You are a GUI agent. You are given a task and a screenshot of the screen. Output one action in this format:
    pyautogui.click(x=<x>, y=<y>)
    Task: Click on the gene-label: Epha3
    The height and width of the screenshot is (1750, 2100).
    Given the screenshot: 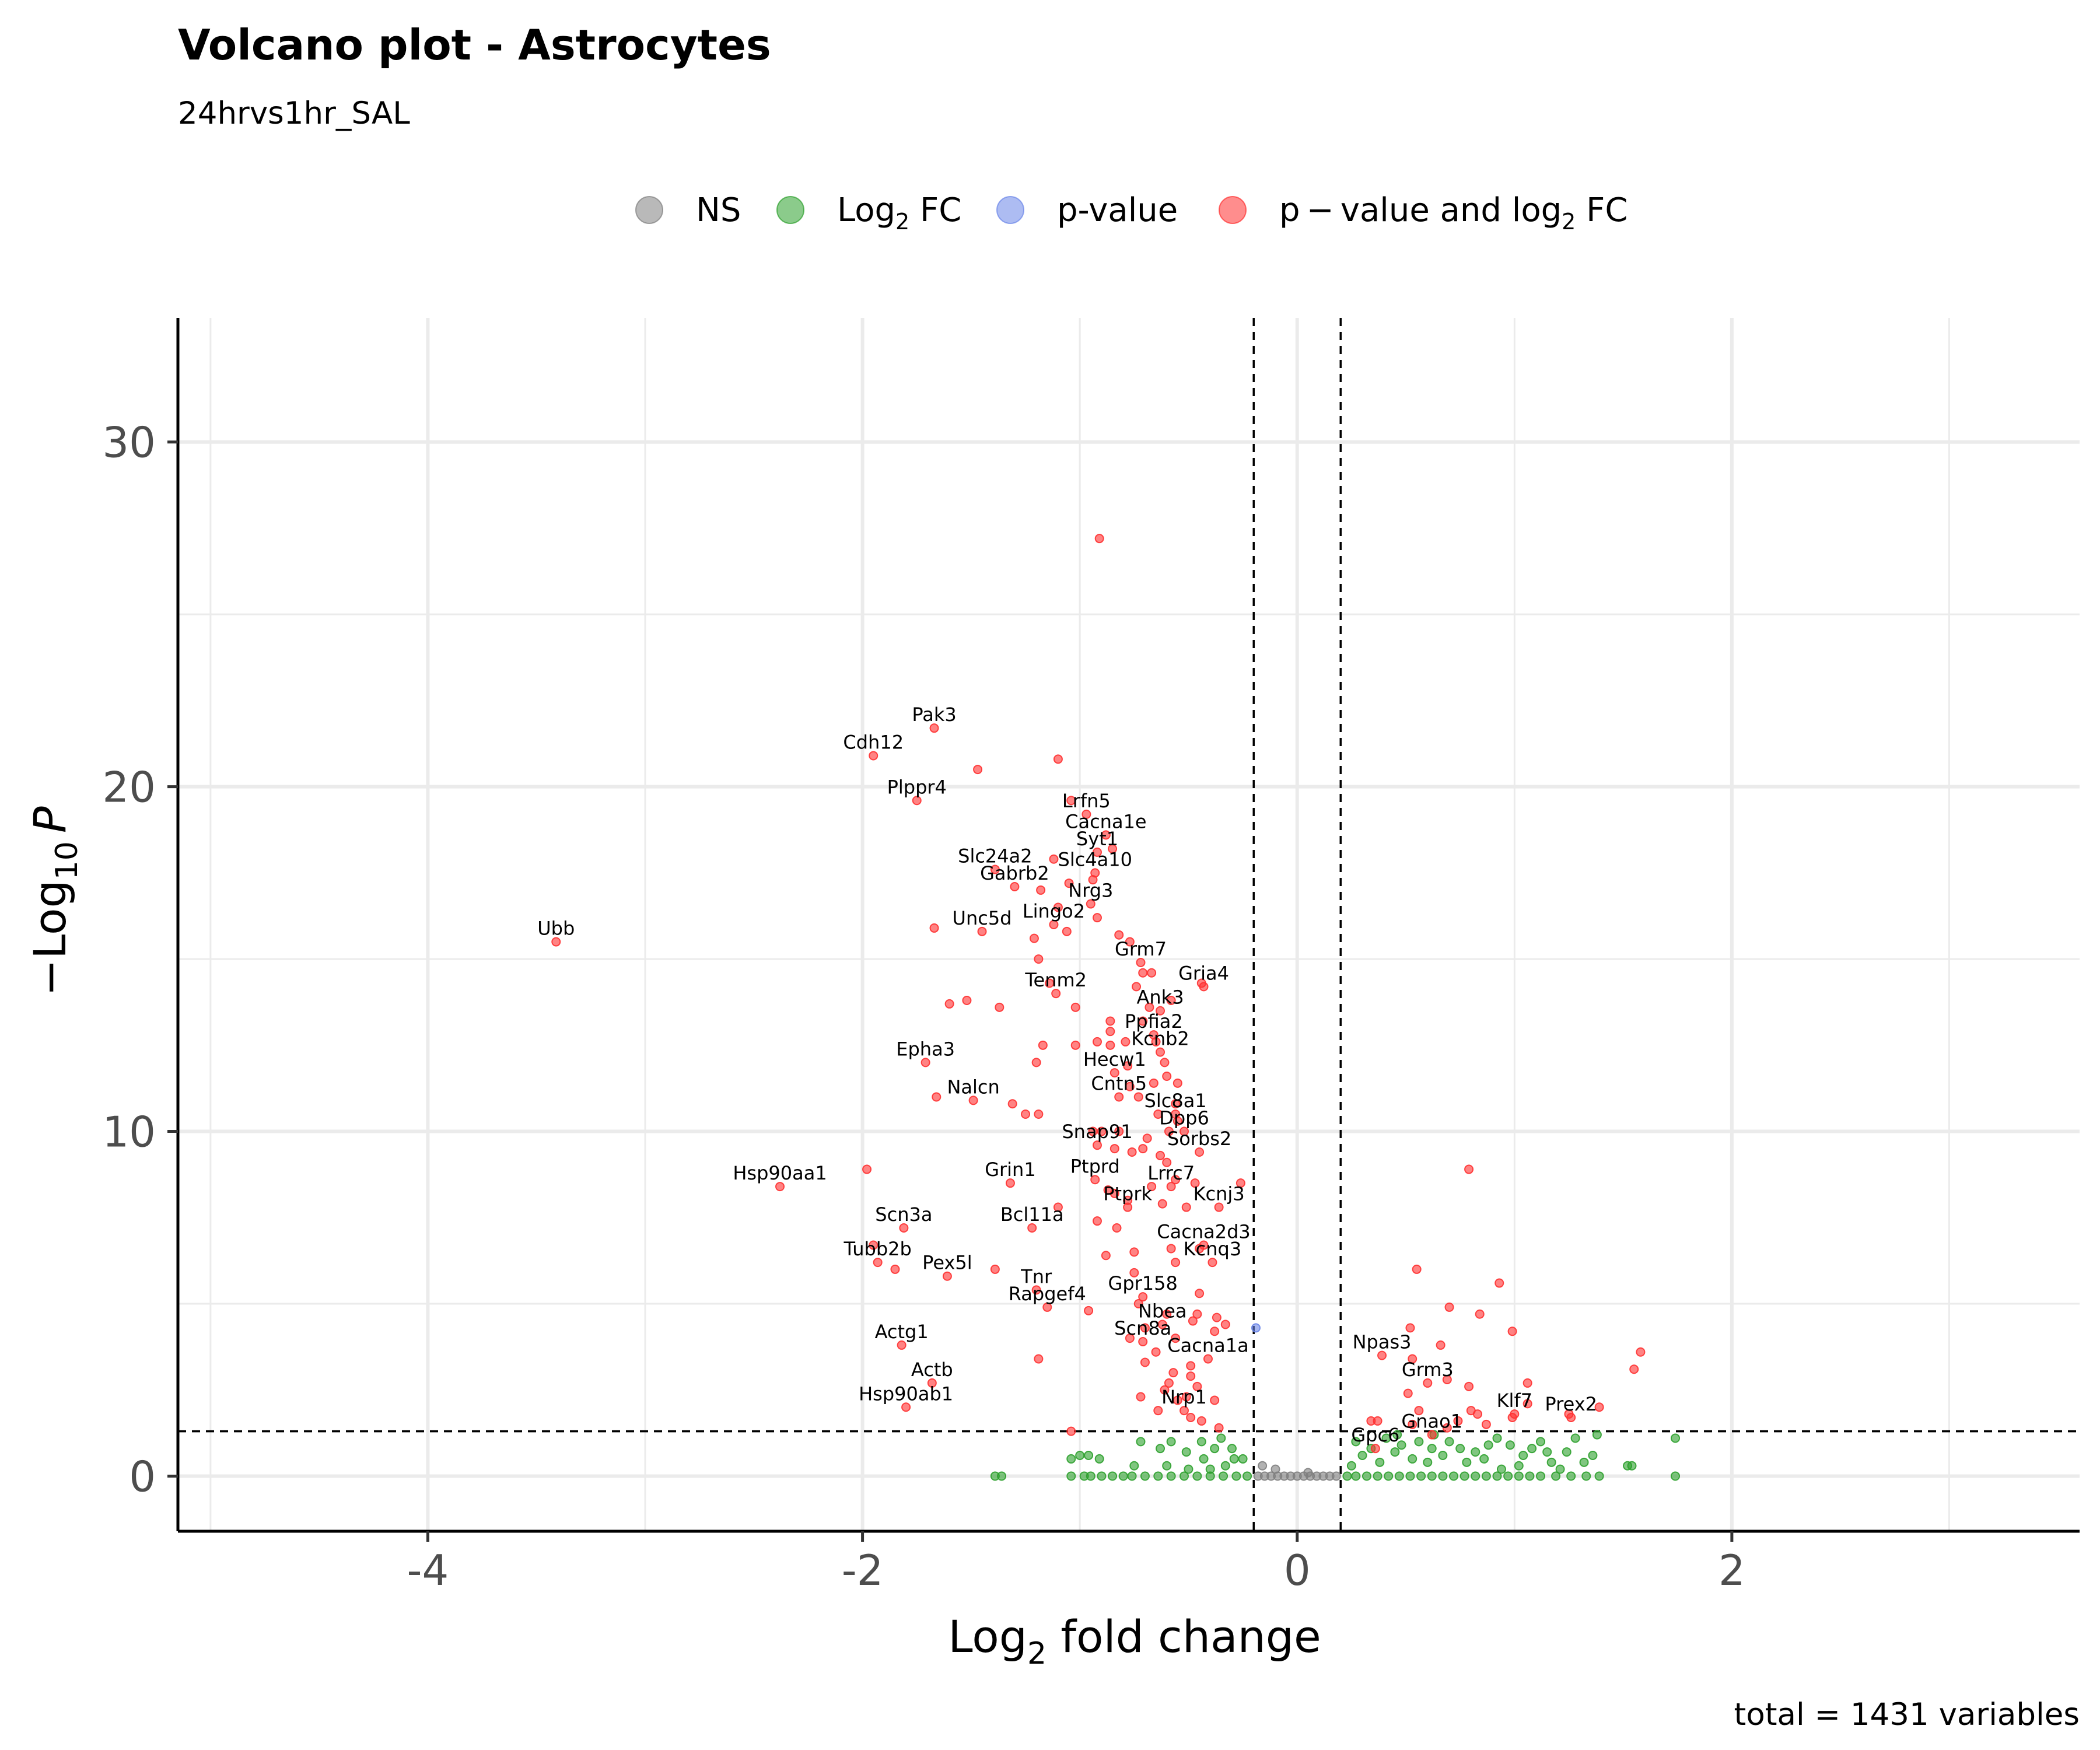 What is the action you would take?
    pyautogui.click(x=925, y=1049)
    